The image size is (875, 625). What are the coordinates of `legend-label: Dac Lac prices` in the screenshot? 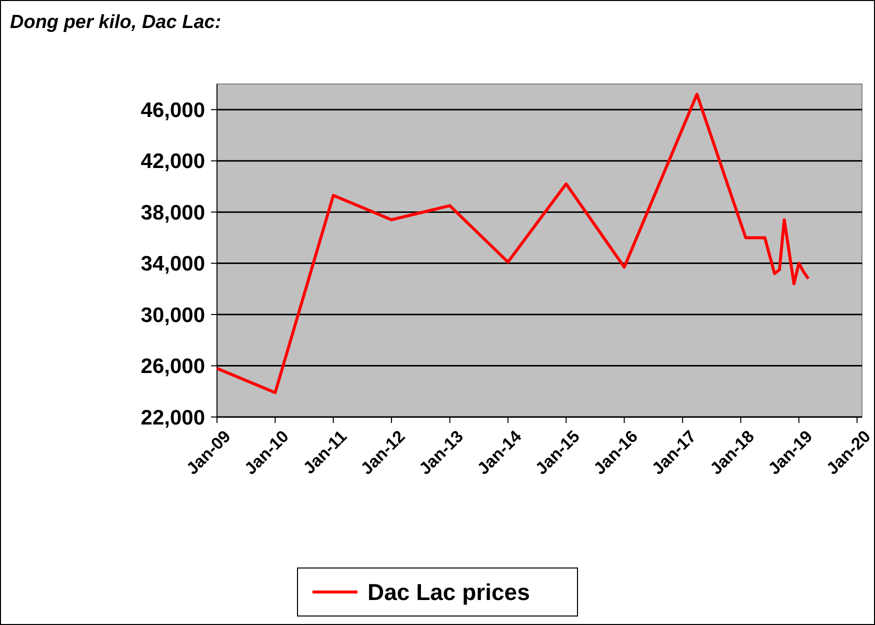 It's located at (449, 592).